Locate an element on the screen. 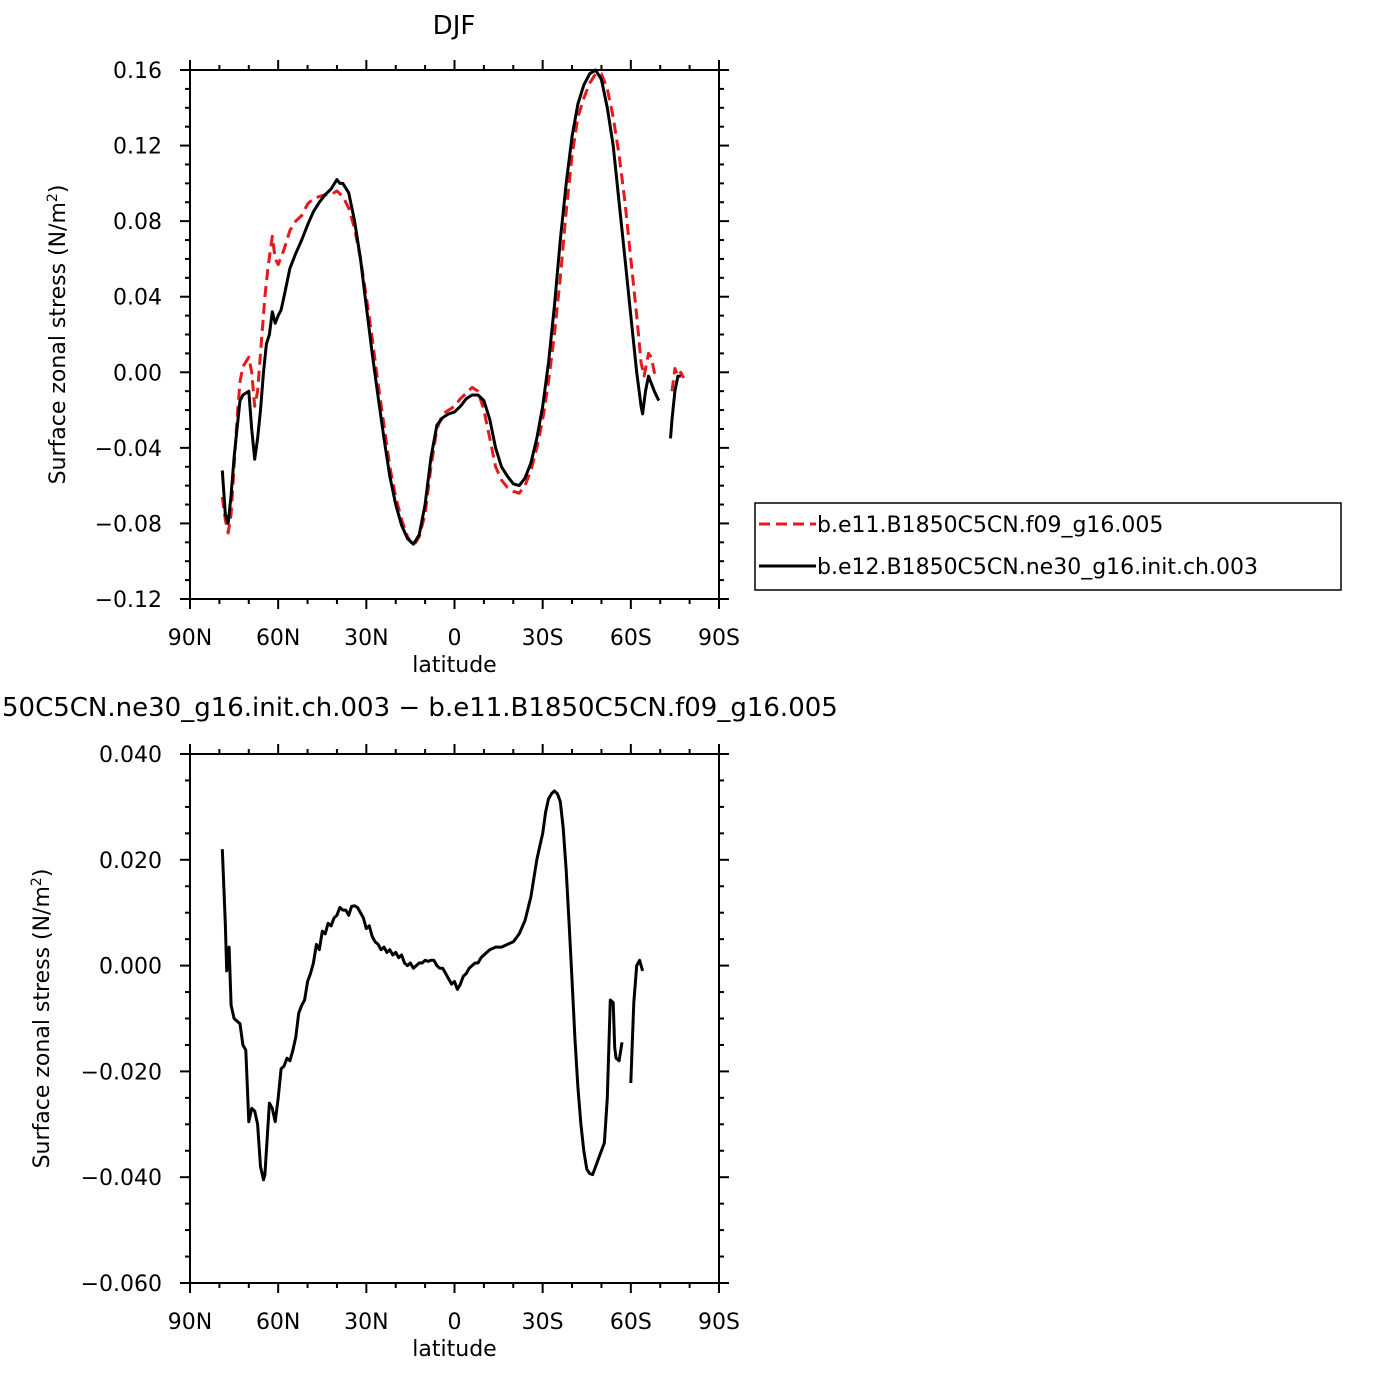 This screenshot has width=1384, height=1381. chart-title: DJF is located at coordinates (454, 26).